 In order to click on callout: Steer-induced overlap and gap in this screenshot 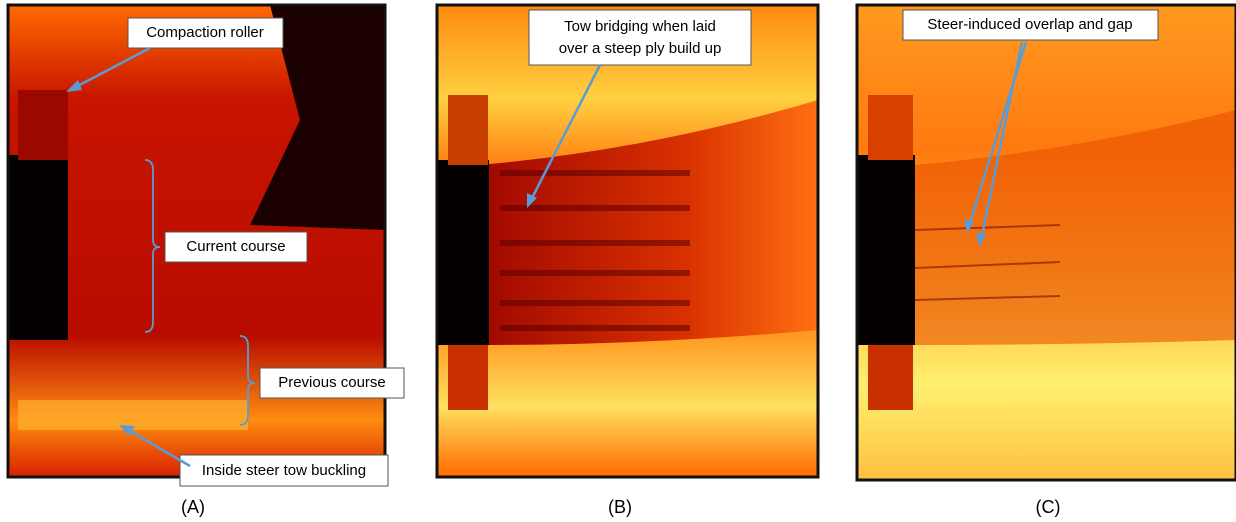, I will do `click(1029, 24)`.